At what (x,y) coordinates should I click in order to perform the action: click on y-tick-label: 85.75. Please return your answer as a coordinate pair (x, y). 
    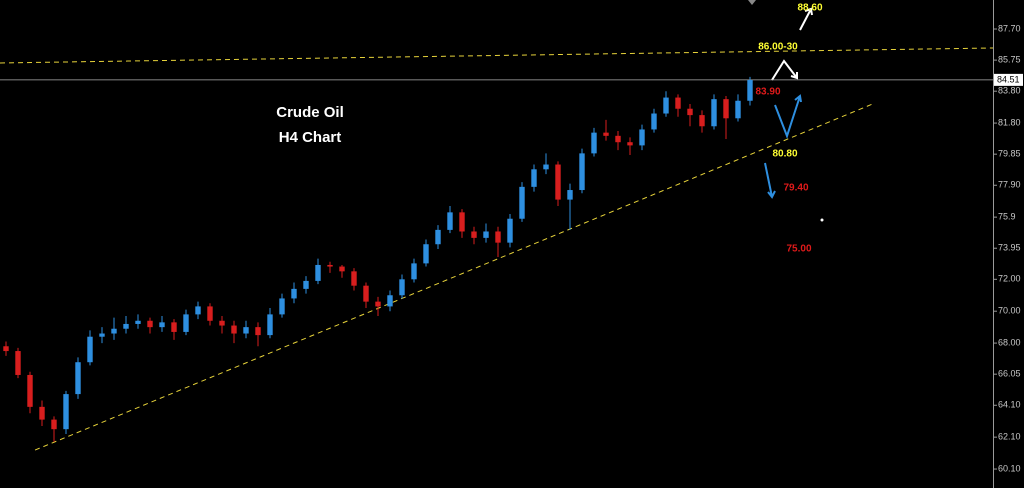
    Looking at the image, I should click on (1009, 59).